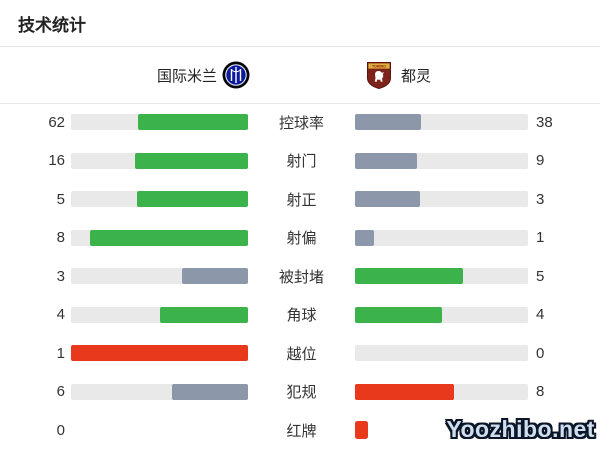 Image resolution: width=600 pixels, height=450 pixels. I want to click on stat-row: 0 红牌, so click(300, 430).